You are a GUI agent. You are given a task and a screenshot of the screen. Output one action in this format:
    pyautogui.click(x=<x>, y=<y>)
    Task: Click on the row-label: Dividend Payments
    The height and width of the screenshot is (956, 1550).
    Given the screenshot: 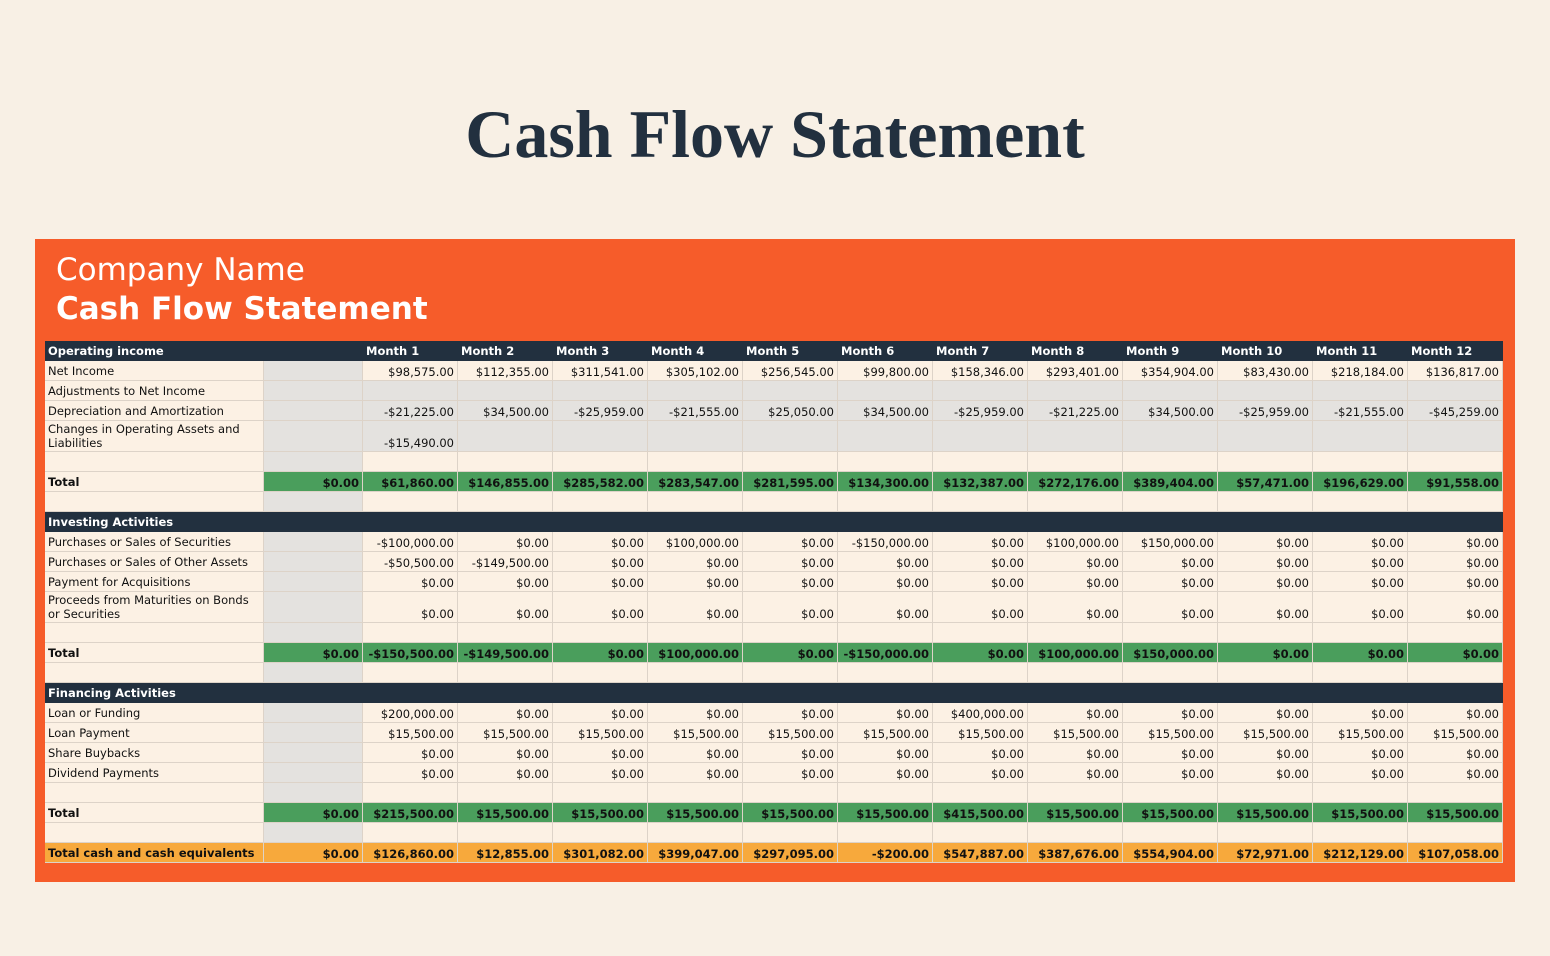 What is the action you would take?
    pyautogui.click(x=154, y=773)
    